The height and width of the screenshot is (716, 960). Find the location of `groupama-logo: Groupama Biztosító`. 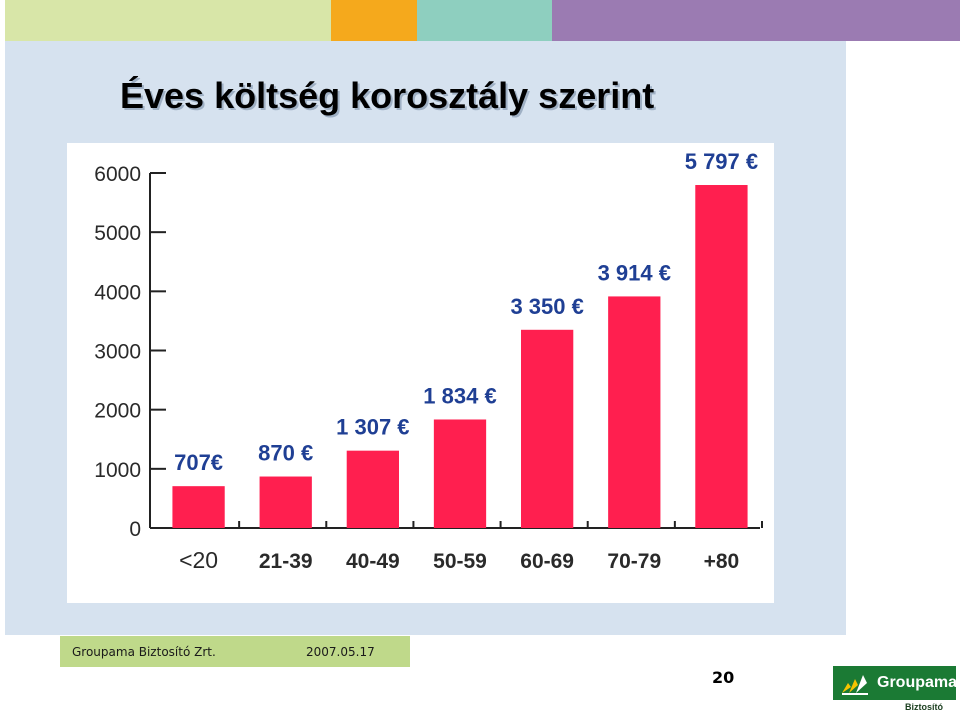

groupama-logo: Groupama Biztosító is located at coordinates (895, 690).